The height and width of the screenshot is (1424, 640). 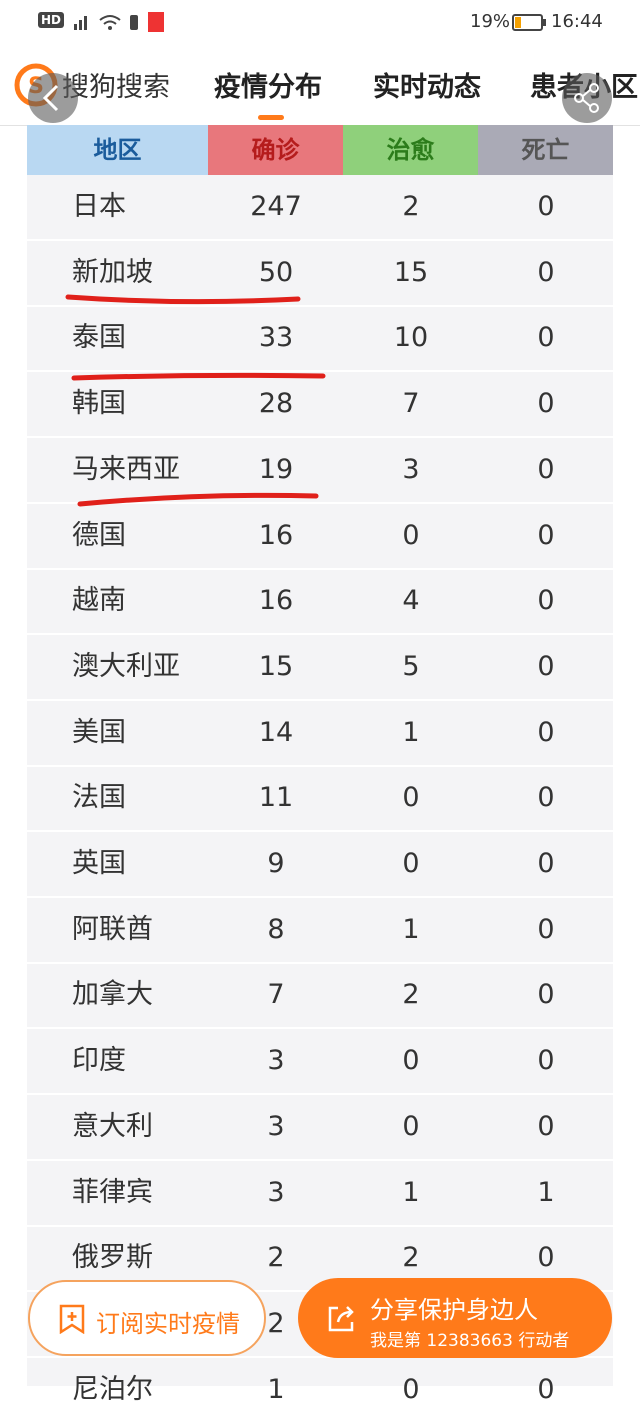 I want to click on region-cell: 英国, so click(x=99, y=863).